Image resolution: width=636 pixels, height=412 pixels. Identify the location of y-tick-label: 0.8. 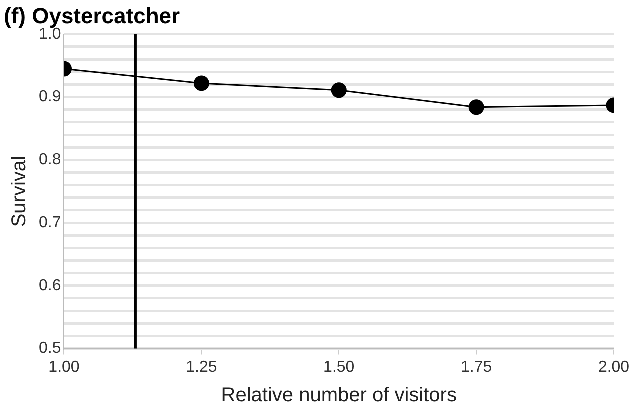
(50, 160).